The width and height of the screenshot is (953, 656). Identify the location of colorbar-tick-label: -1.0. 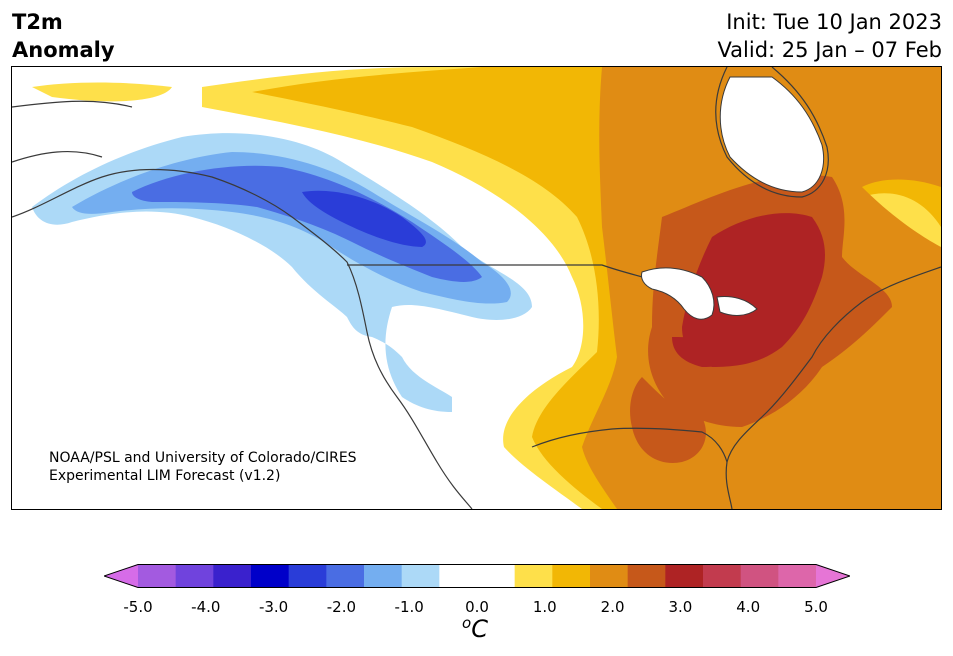
(409, 607).